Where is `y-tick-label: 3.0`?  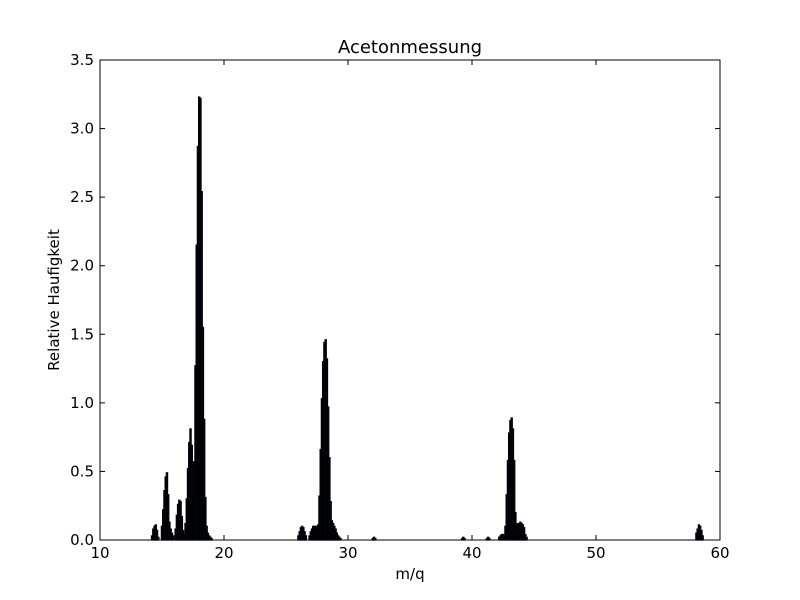
y-tick-label: 3.0 is located at coordinates (82, 129).